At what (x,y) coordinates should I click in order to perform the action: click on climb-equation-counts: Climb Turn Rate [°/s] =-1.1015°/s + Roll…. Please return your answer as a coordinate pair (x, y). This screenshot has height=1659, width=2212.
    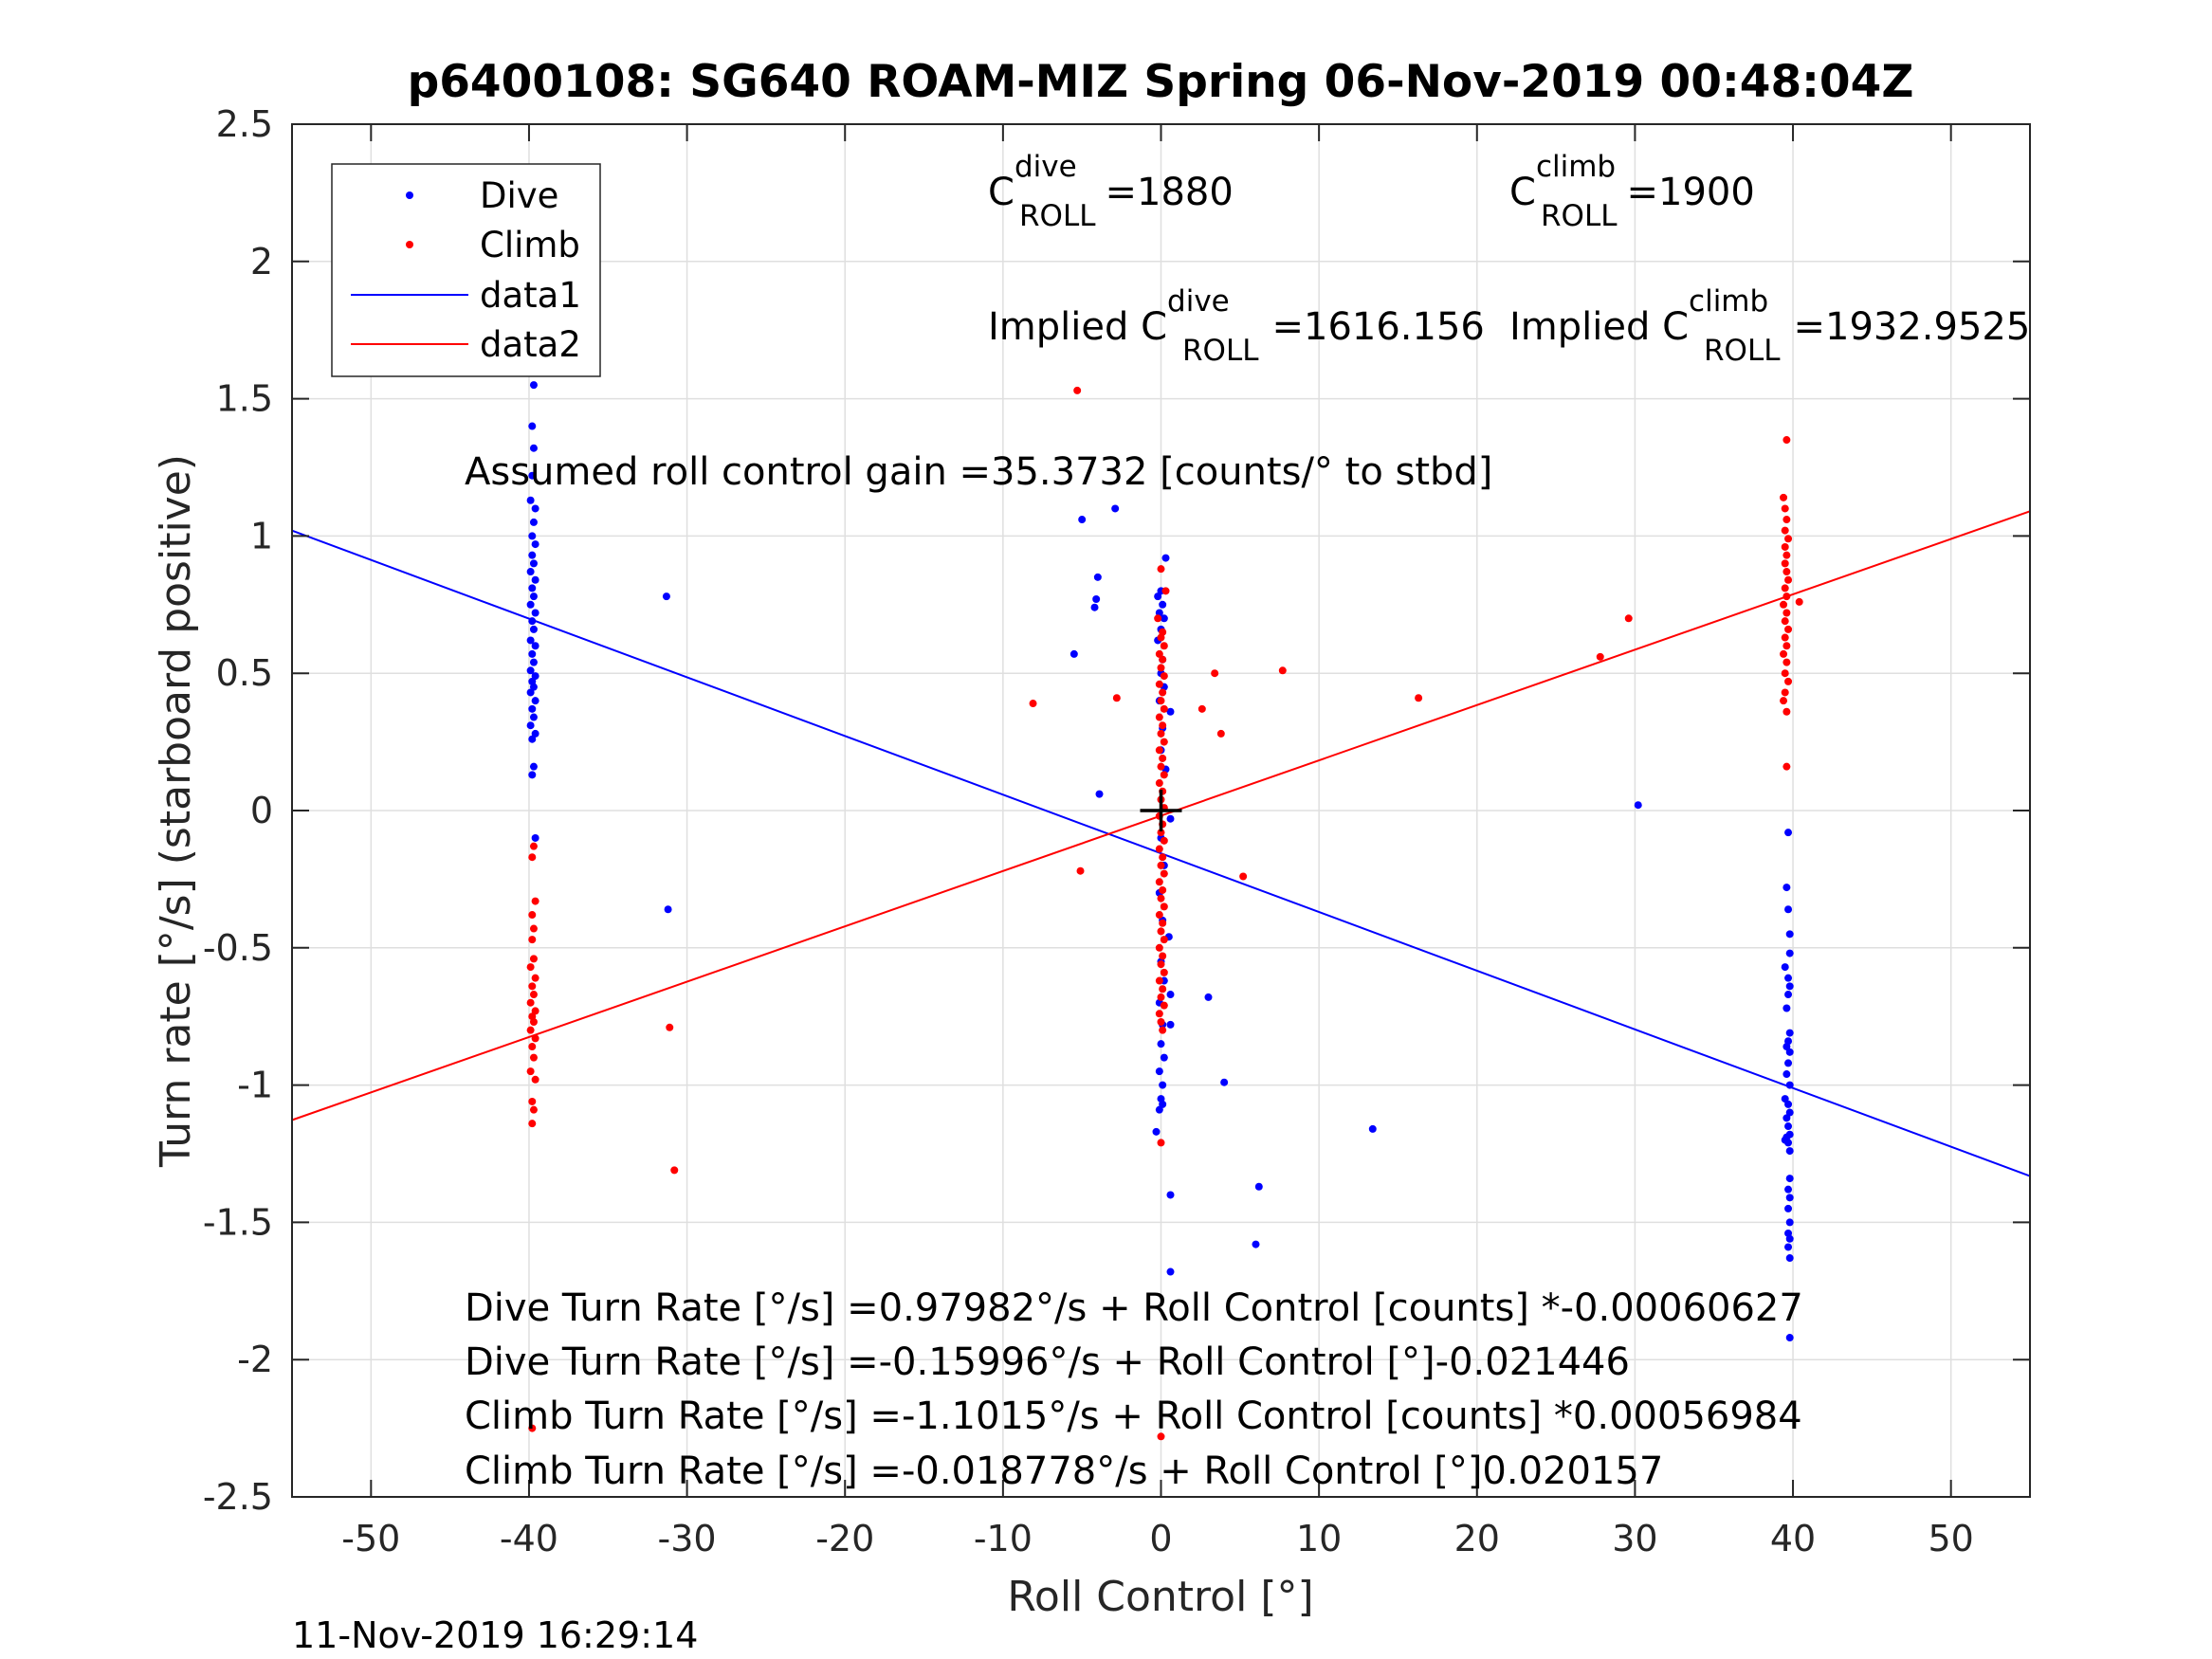
    Looking at the image, I should click on (1133, 1416).